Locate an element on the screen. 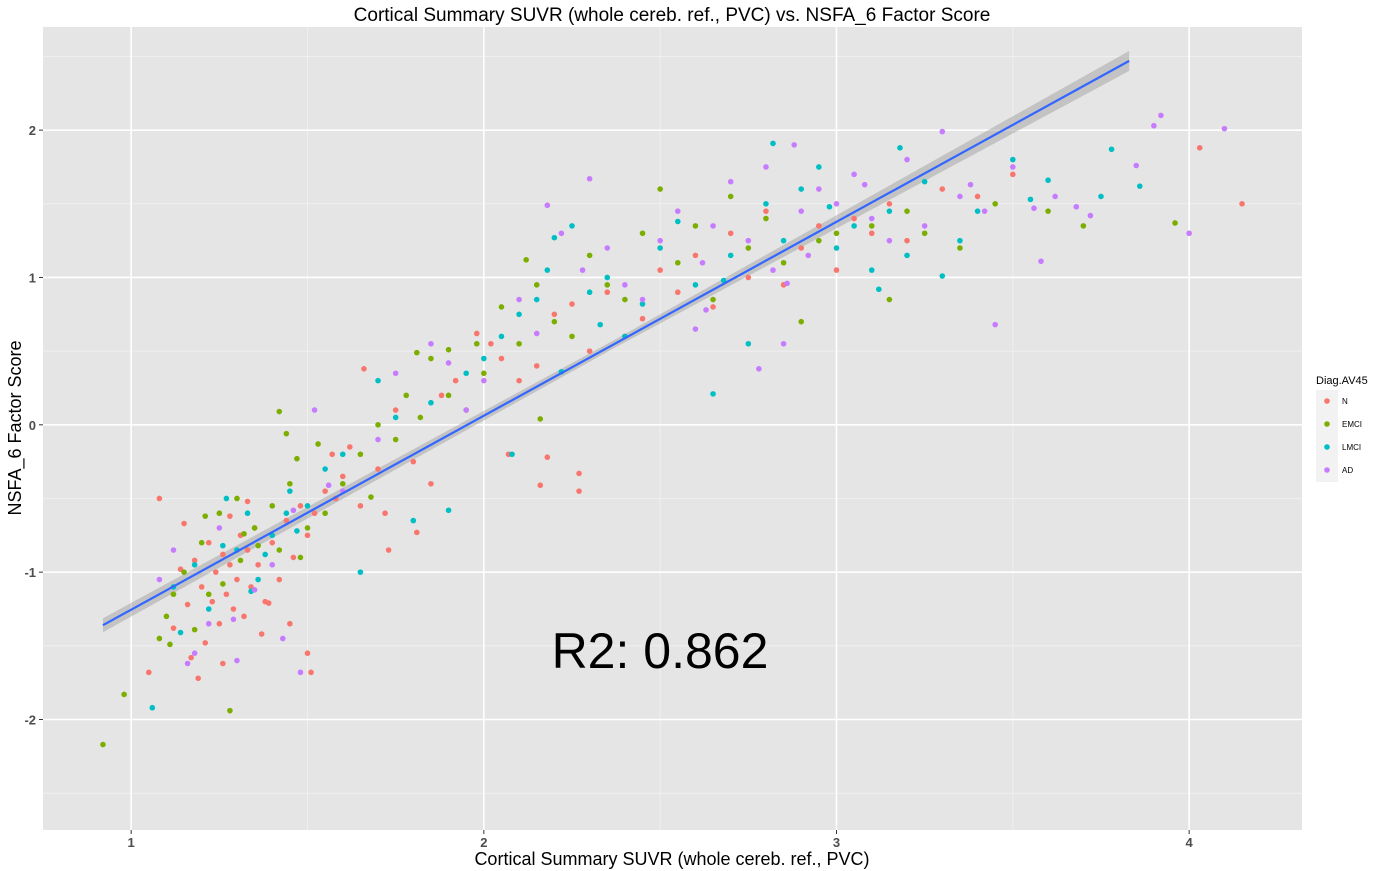 The height and width of the screenshot is (871, 1387). legend-key-ad is located at coordinates (1327, 470).